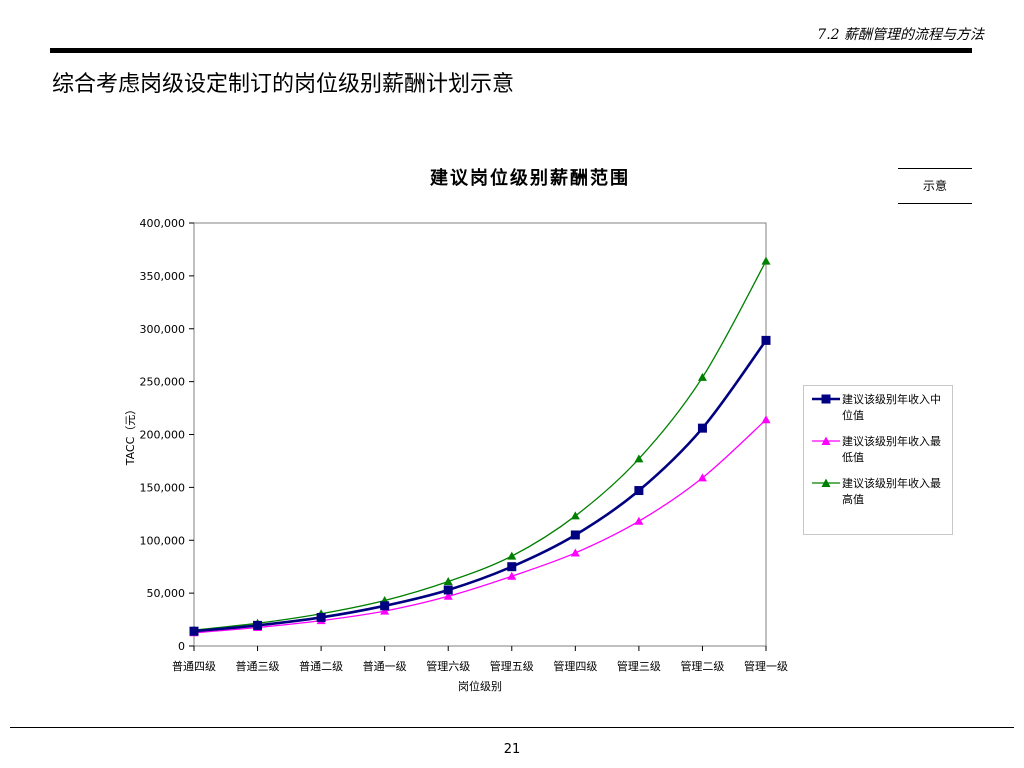 This screenshot has height=768, width=1024. I want to click on legend-item: 建议该级别年收入中位值, so click(878, 408).